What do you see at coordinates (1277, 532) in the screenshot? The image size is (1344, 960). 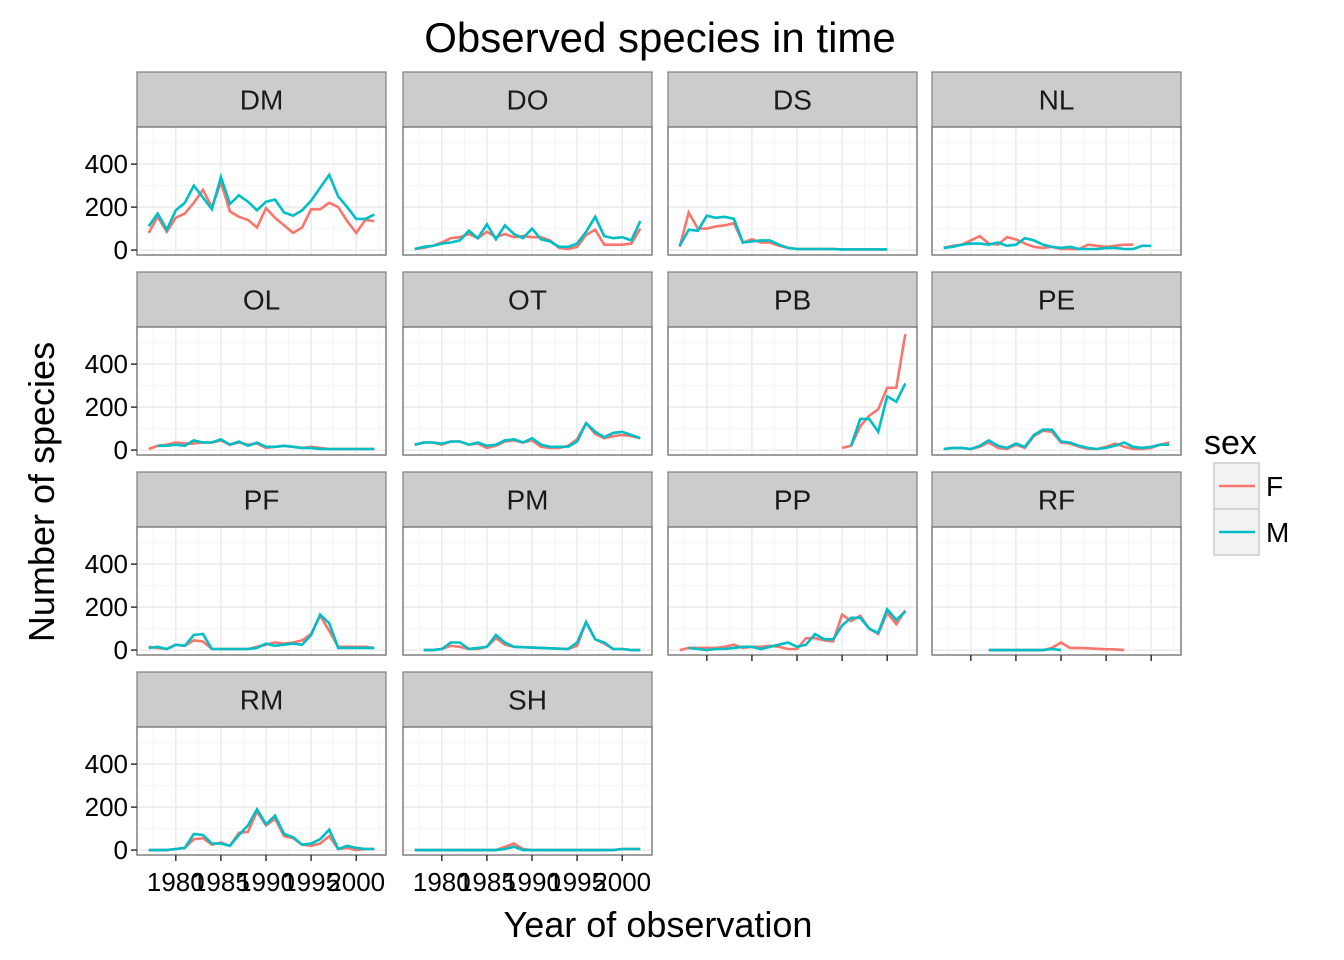 I see `legend-label: M` at bounding box center [1277, 532].